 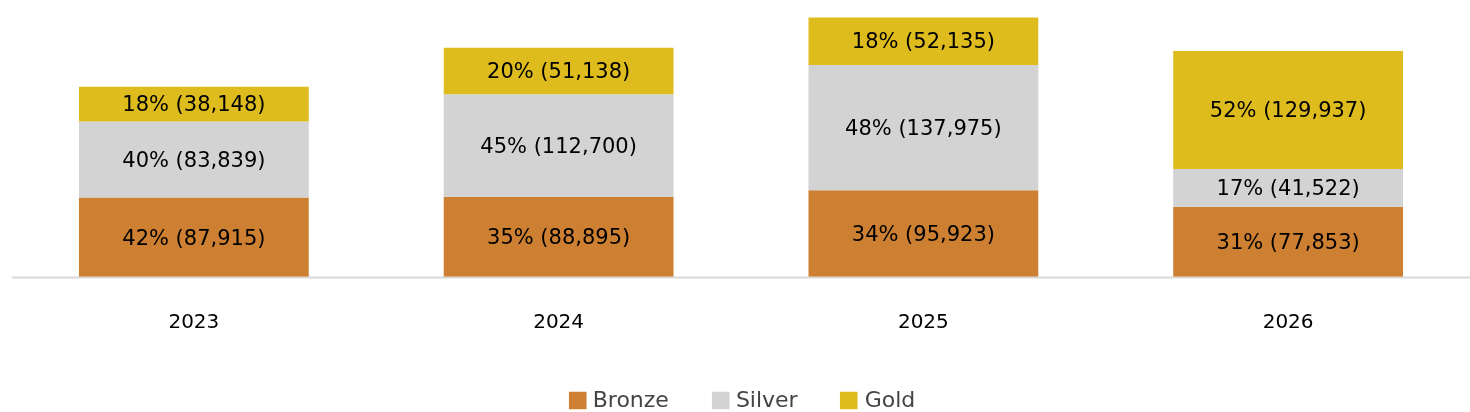 I want to click on data-label: 40% (83,839), so click(x=194, y=159).